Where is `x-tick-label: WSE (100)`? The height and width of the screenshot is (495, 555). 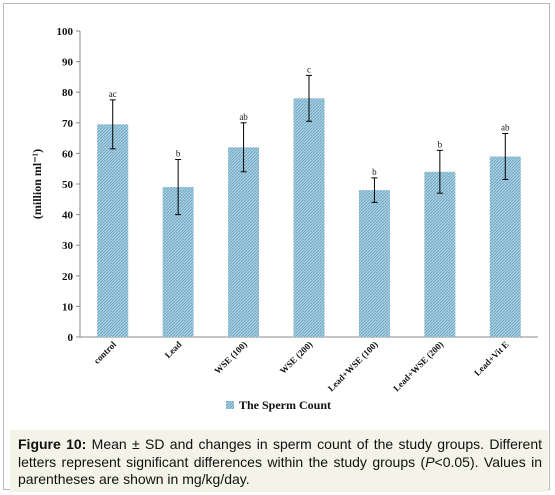
x-tick-label: WSE (100) is located at coordinates (230, 357).